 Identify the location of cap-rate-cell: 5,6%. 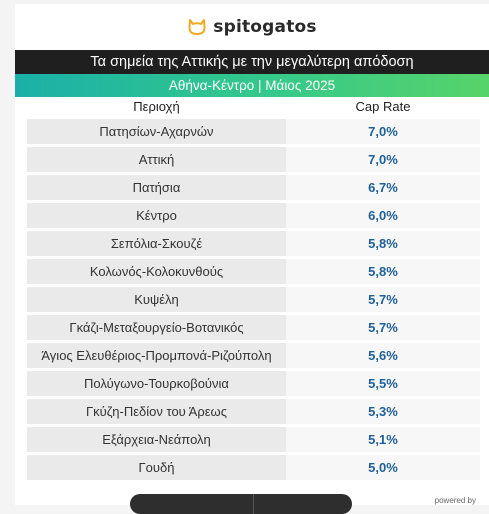
(383, 355).